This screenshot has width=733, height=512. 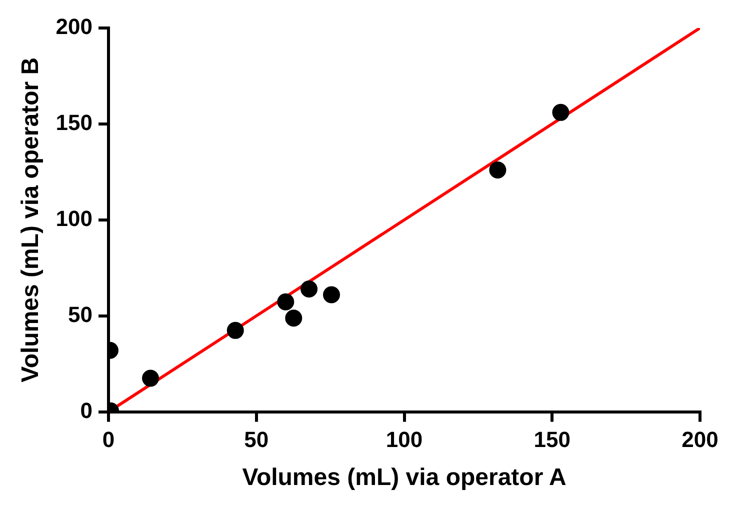 I want to click on y-tick-label: 100, so click(x=74, y=218).